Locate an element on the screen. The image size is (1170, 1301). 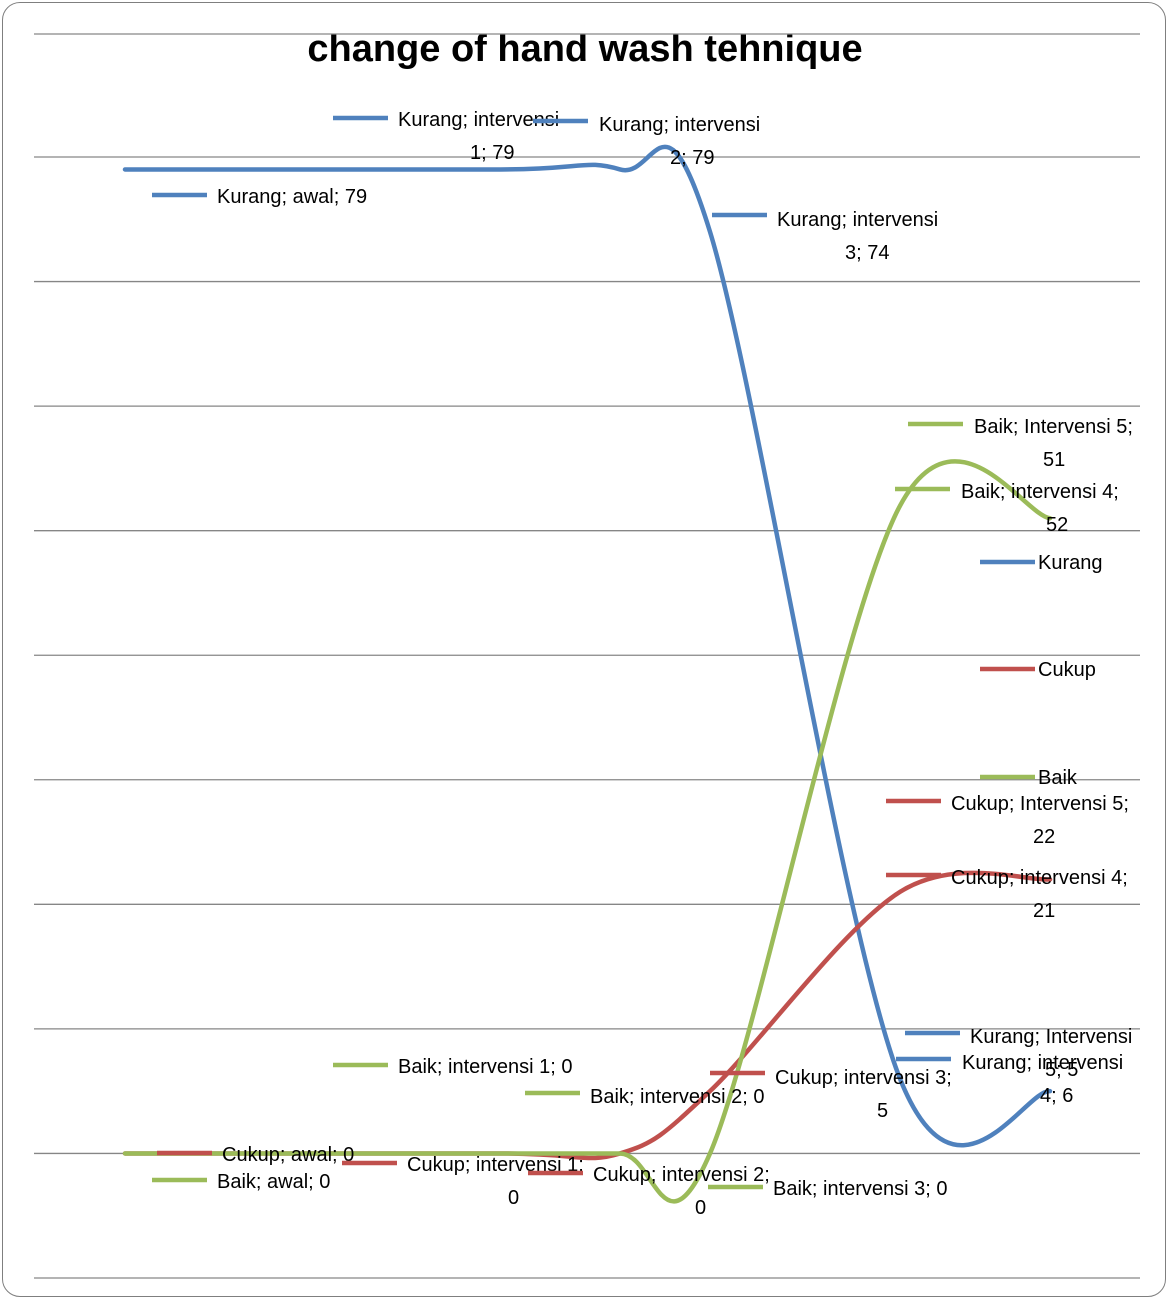
data-label: Cukup; intervensi 4; is located at coordinates (1039, 878).